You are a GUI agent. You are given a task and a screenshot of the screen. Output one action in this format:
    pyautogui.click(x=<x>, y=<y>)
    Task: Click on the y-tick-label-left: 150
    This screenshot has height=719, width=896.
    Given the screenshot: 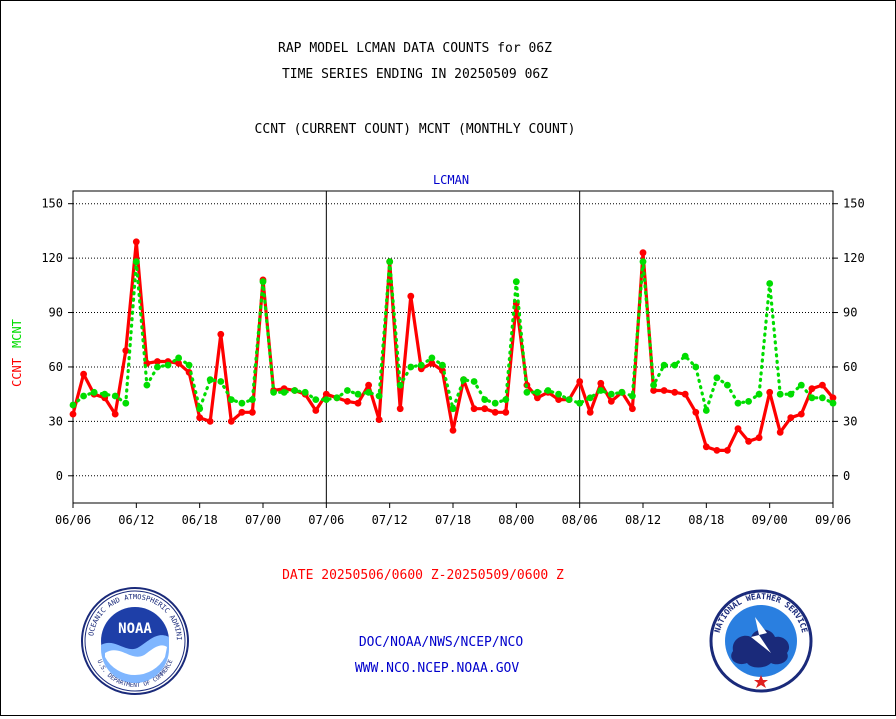 What is the action you would take?
    pyautogui.click(x=52, y=204)
    